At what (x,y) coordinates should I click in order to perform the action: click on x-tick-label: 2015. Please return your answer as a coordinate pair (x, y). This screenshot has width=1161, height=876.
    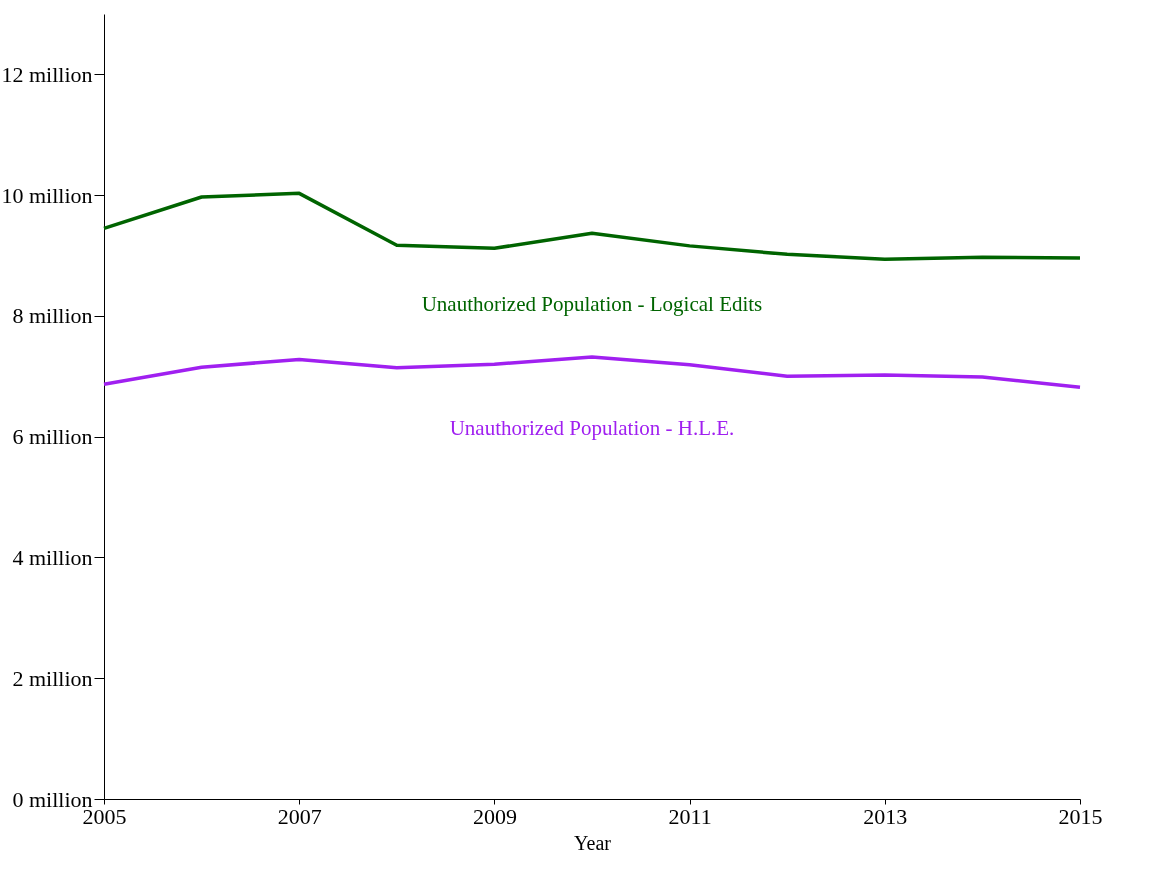
    Looking at the image, I should click on (1080, 816).